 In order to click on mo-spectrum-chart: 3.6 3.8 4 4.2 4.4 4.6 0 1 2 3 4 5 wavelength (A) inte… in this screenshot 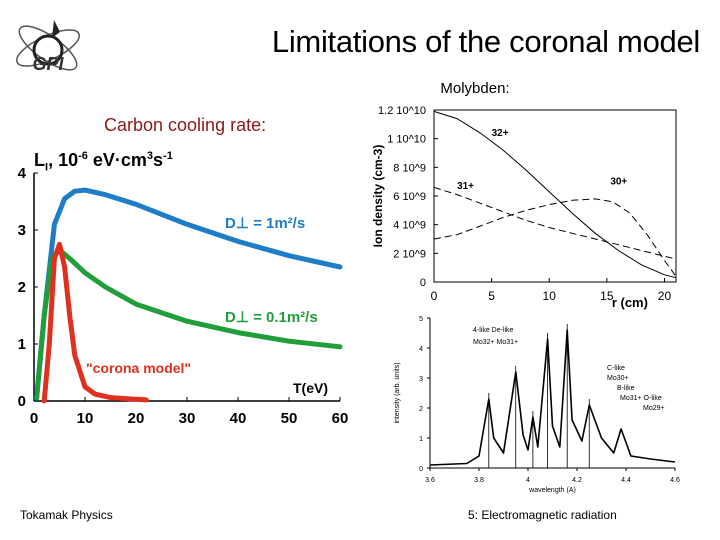, I will do `click(537, 405)`.